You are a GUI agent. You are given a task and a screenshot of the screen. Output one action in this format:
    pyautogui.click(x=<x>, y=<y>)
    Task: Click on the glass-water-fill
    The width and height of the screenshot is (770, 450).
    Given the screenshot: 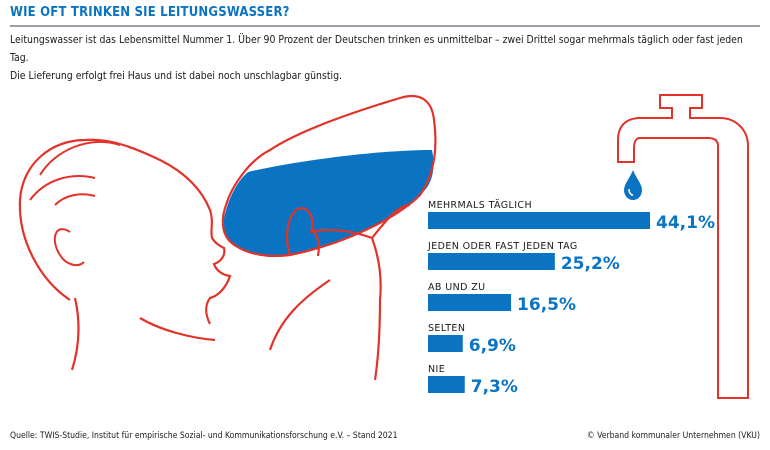 What is the action you would take?
    pyautogui.click(x=328, y=203)
    